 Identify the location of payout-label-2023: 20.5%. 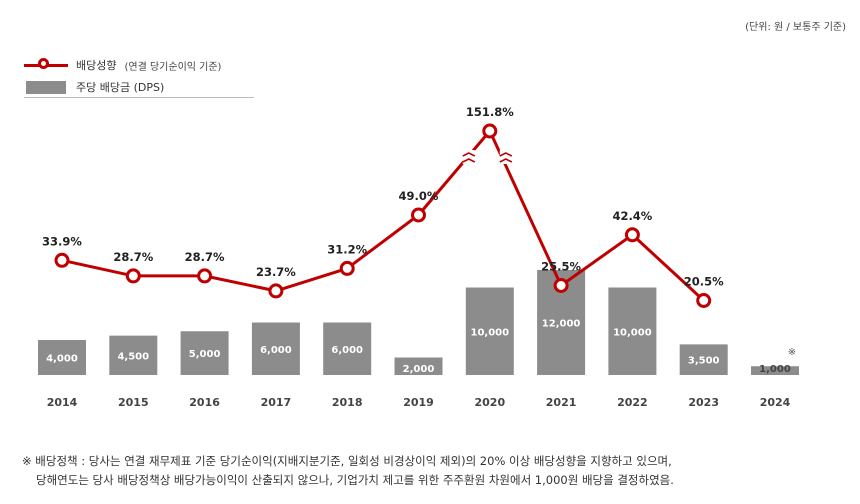
(704, 282).